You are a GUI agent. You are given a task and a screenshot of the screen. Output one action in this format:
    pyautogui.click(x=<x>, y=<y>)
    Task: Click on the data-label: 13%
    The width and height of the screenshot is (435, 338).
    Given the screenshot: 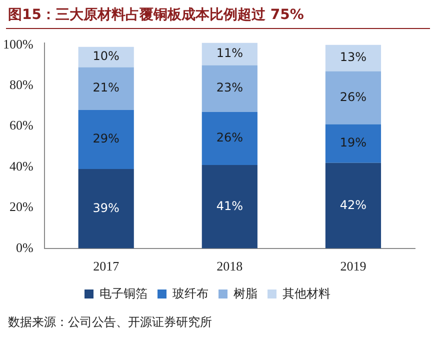 What is the action you would take?
    pyautogui.click(x=353, y=57)
    